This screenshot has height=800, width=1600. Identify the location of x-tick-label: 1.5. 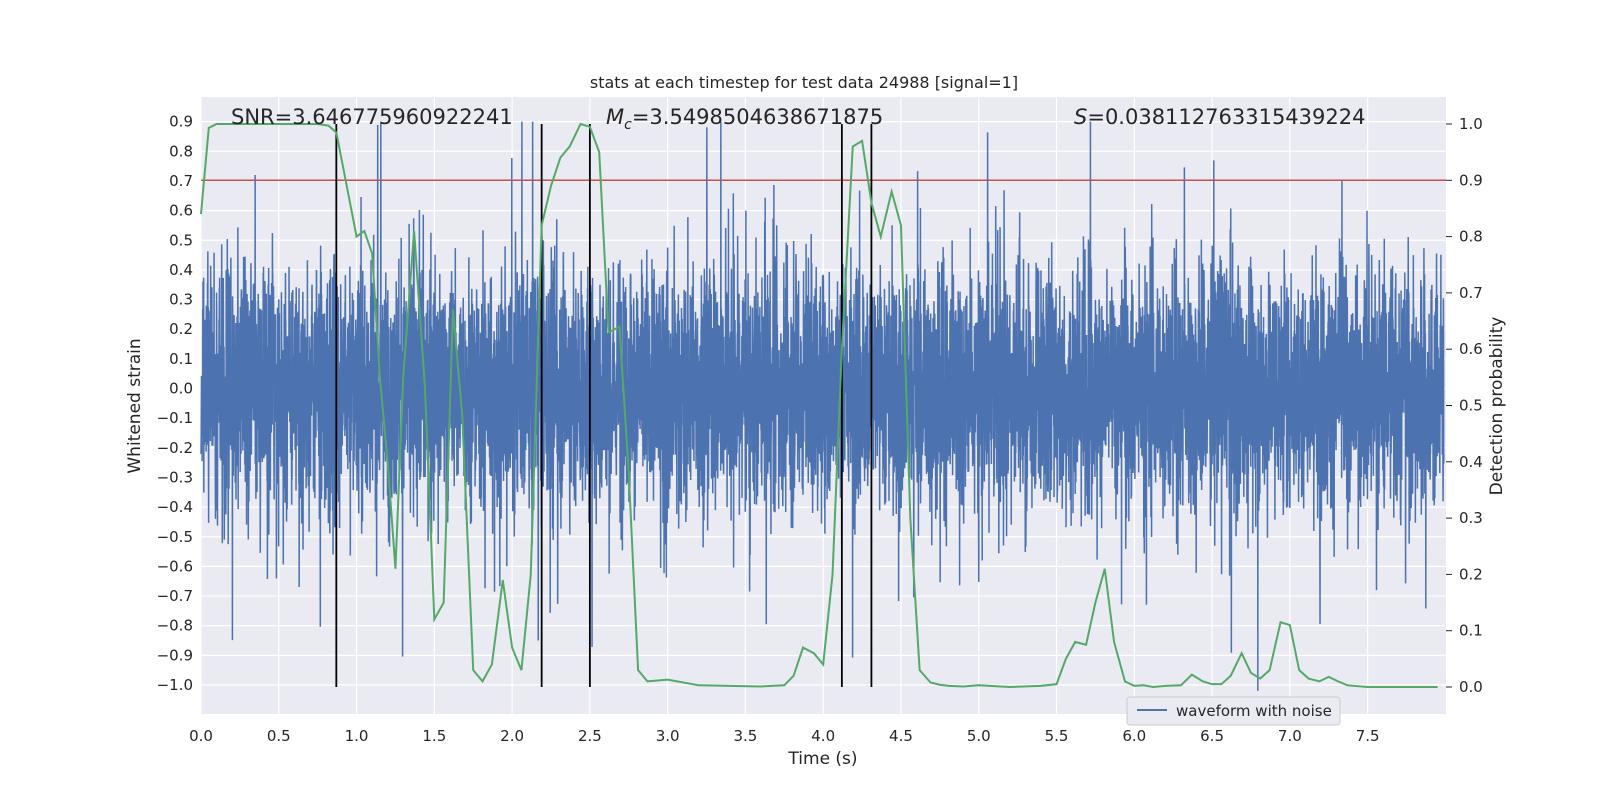
(434, 736).